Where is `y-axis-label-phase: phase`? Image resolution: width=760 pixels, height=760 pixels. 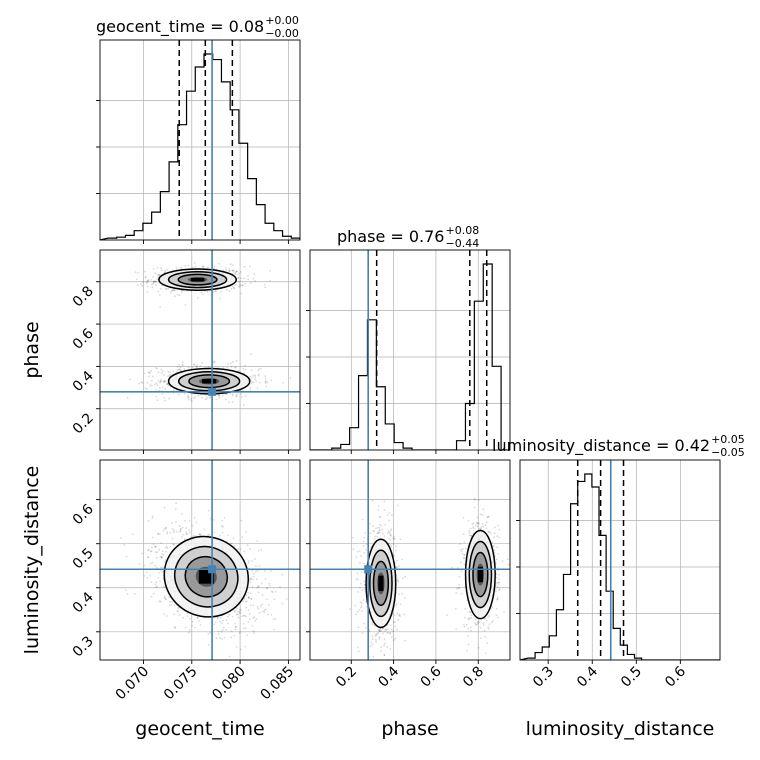 y-axis-label-phase: phase is located at coordinates (32, 349).